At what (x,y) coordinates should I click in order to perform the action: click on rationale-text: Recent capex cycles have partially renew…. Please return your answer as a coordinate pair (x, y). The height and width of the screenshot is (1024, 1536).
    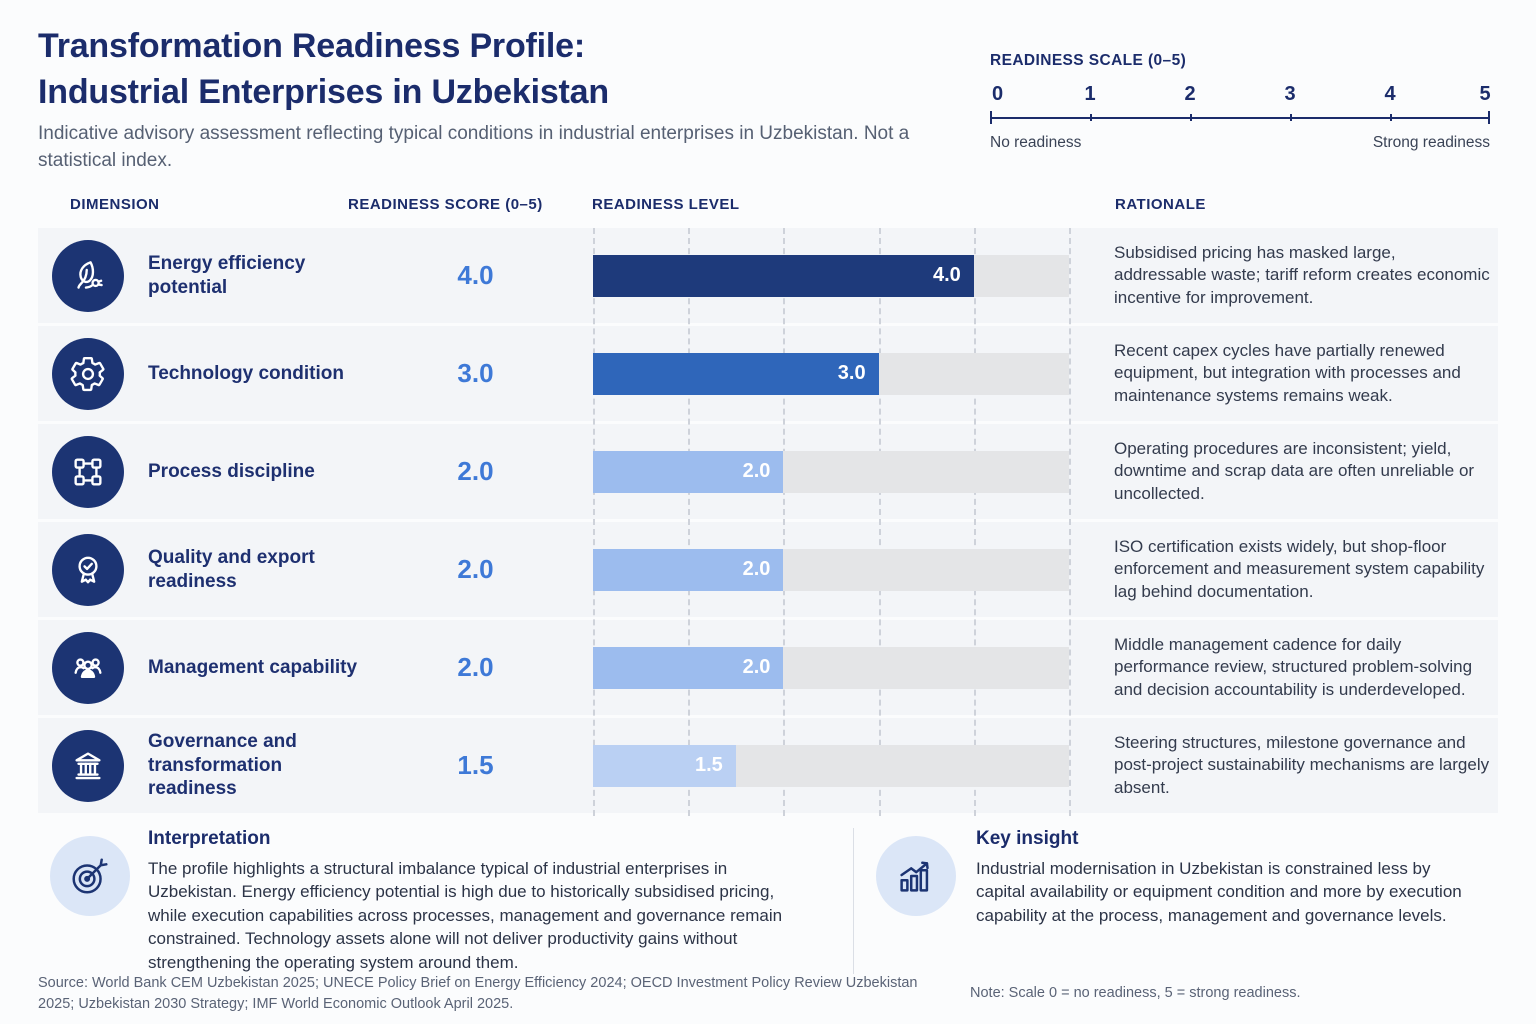
    Looking at the image, I should click on (1287, 372).